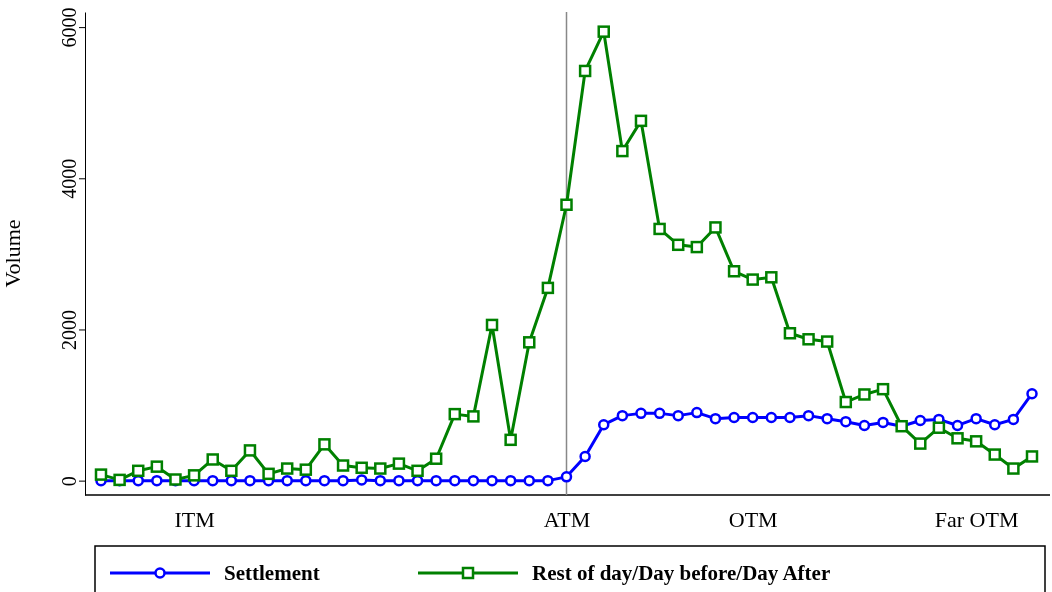 Image resolution: width=1052 pixels, height=592 pixels. I want to click on y-tick-label: 2000, so click(69, 329).